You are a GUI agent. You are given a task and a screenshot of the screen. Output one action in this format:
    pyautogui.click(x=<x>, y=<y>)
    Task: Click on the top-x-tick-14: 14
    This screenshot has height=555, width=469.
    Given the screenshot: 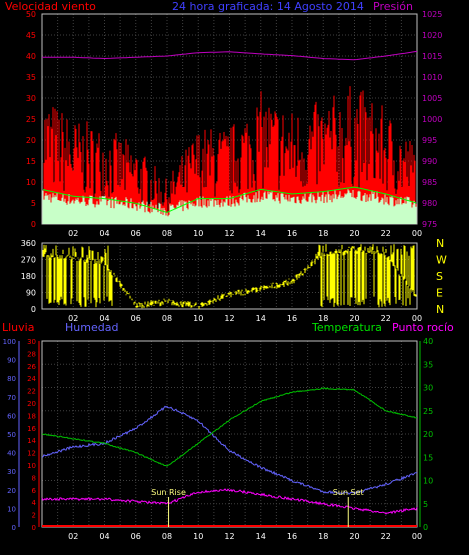 What is the action you would take?
    pyautogui.click(x=261, y=233)
    